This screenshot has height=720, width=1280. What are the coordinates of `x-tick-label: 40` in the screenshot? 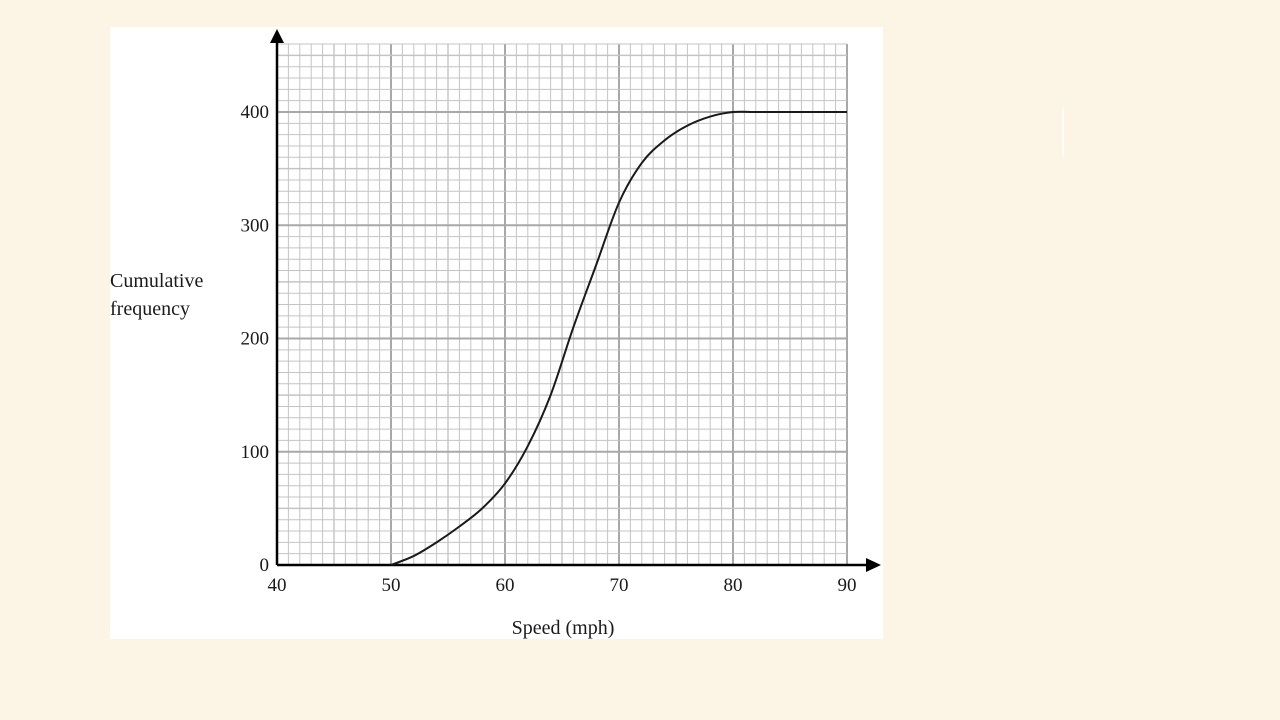 It's located at (277, 585).